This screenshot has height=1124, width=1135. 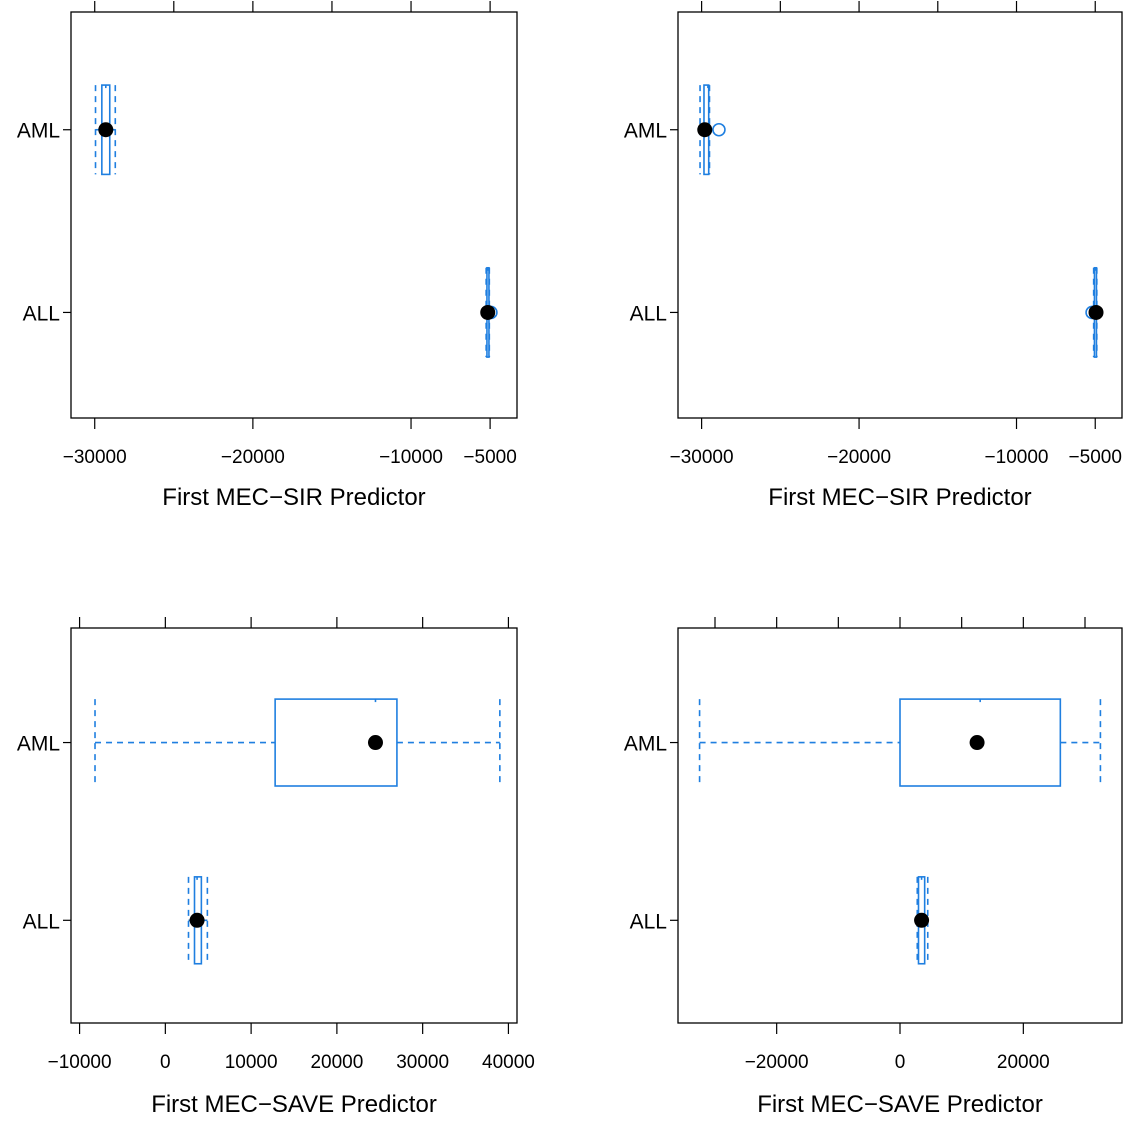 I want to click on x-tick-label: 30000, so click(x=422, y=1062).